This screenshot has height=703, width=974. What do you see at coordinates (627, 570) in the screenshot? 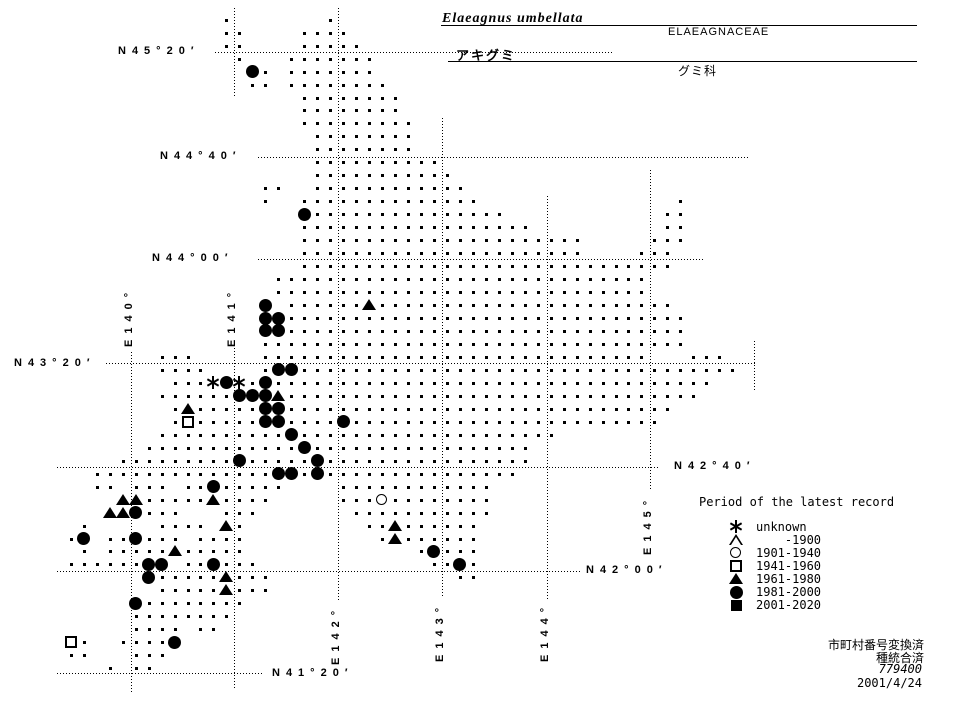
I see `latitude-label: N42°00′` at bounding box center [627, 570].